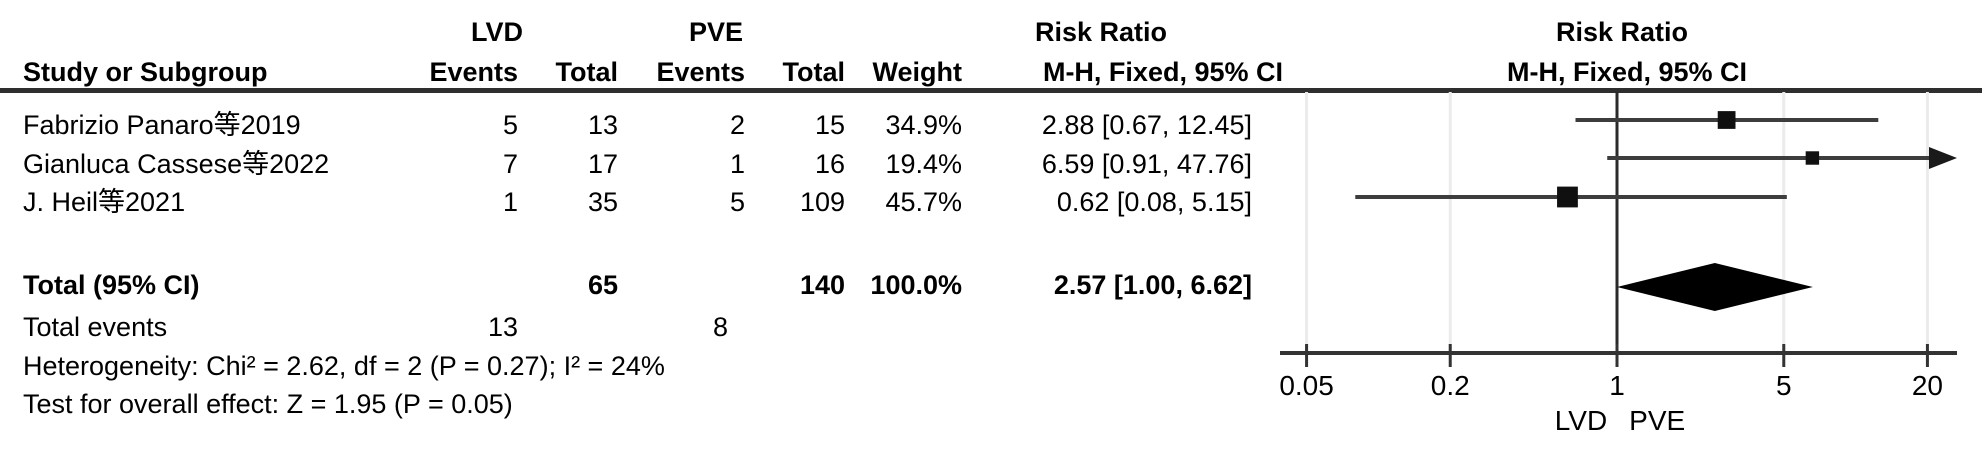 Image resolution: width=1982 pixels, height=470 pixels. What do you see at coordinates (1146, 125) in the screenshot?
I see `rr-ci-cell: 2.88 [0.67, 12.45]` at bounding box center [1146, 125].